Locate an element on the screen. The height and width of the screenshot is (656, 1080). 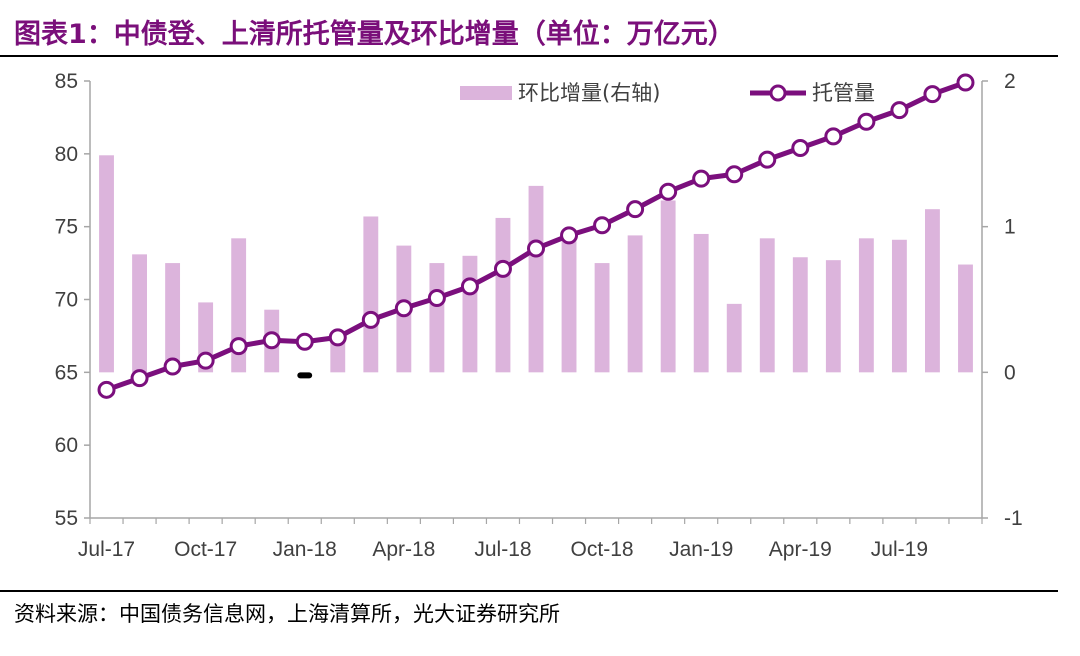
y-left-tick-label: 85 is located at coordinates (66, 81).